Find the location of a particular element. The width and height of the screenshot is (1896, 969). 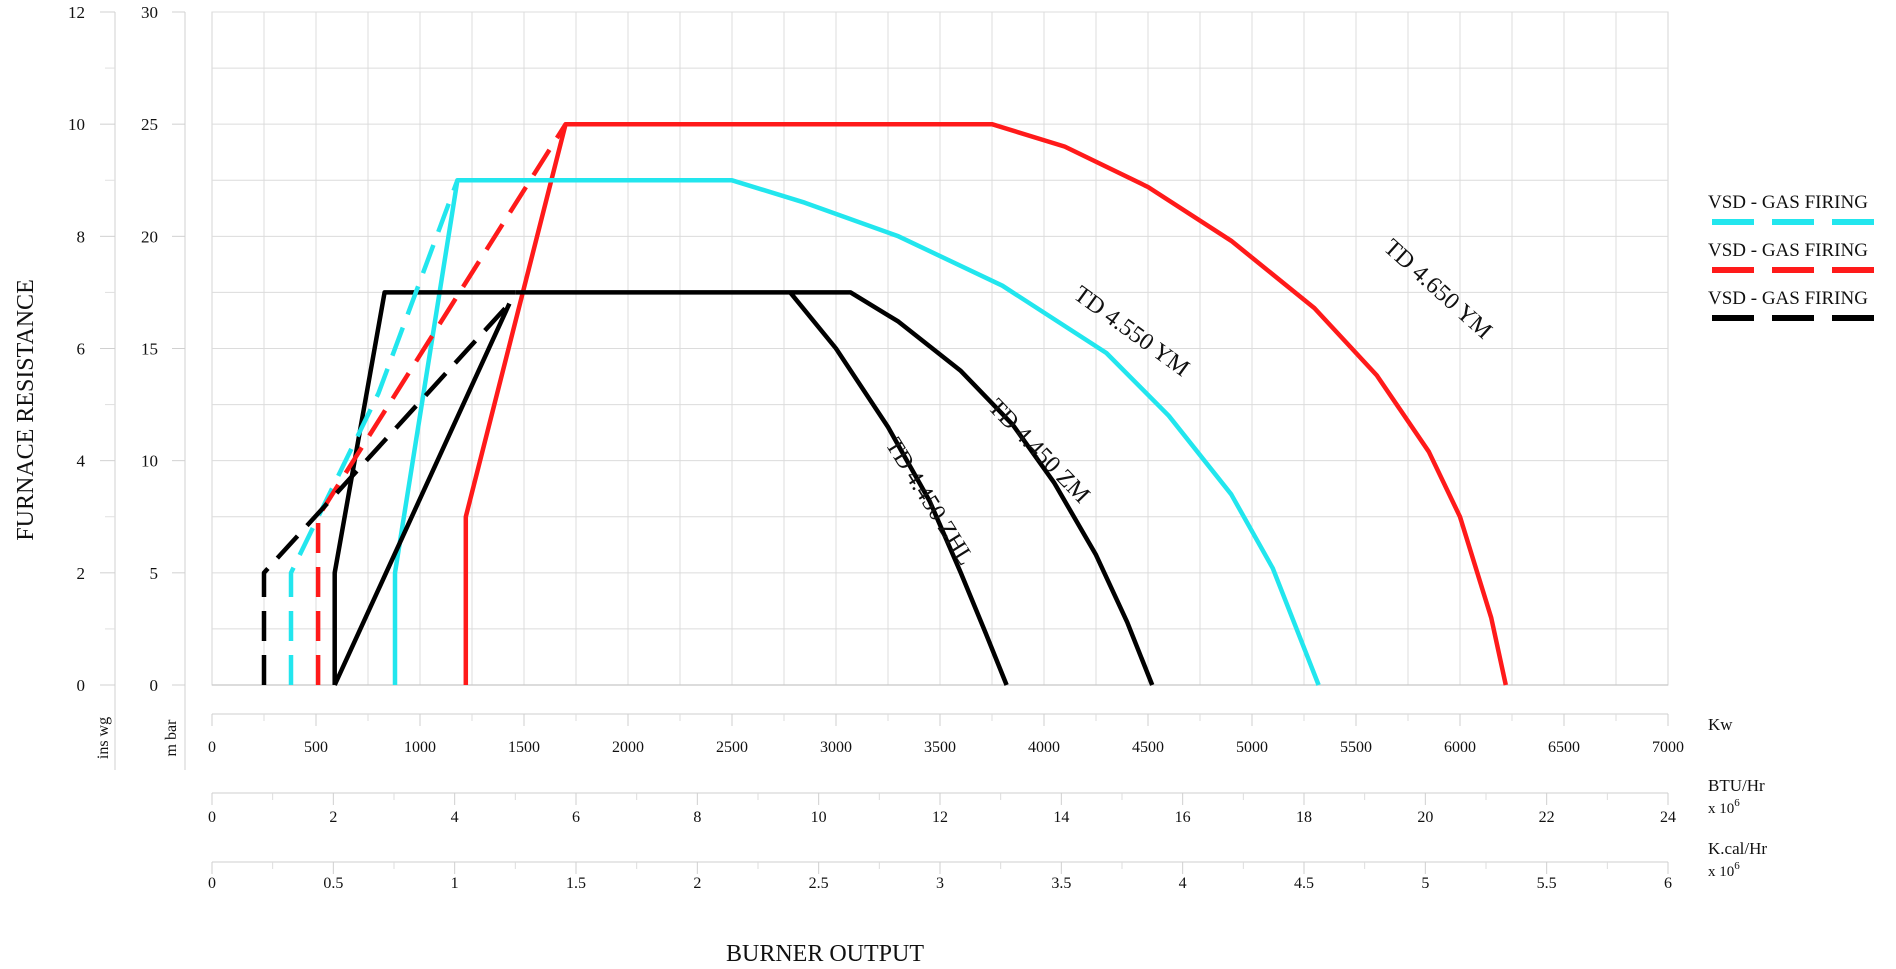

x-tick-label: 2.5 is located at coordinates (819, 883).